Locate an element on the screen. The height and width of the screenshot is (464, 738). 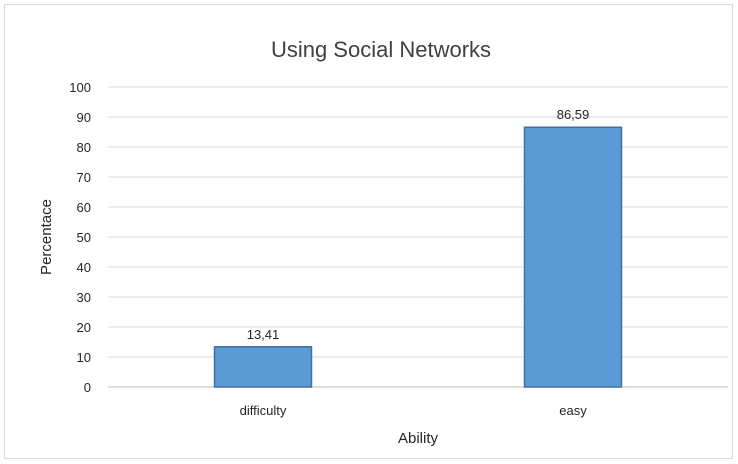
y-tick-label: 60 is located at coordinates (84, 207).